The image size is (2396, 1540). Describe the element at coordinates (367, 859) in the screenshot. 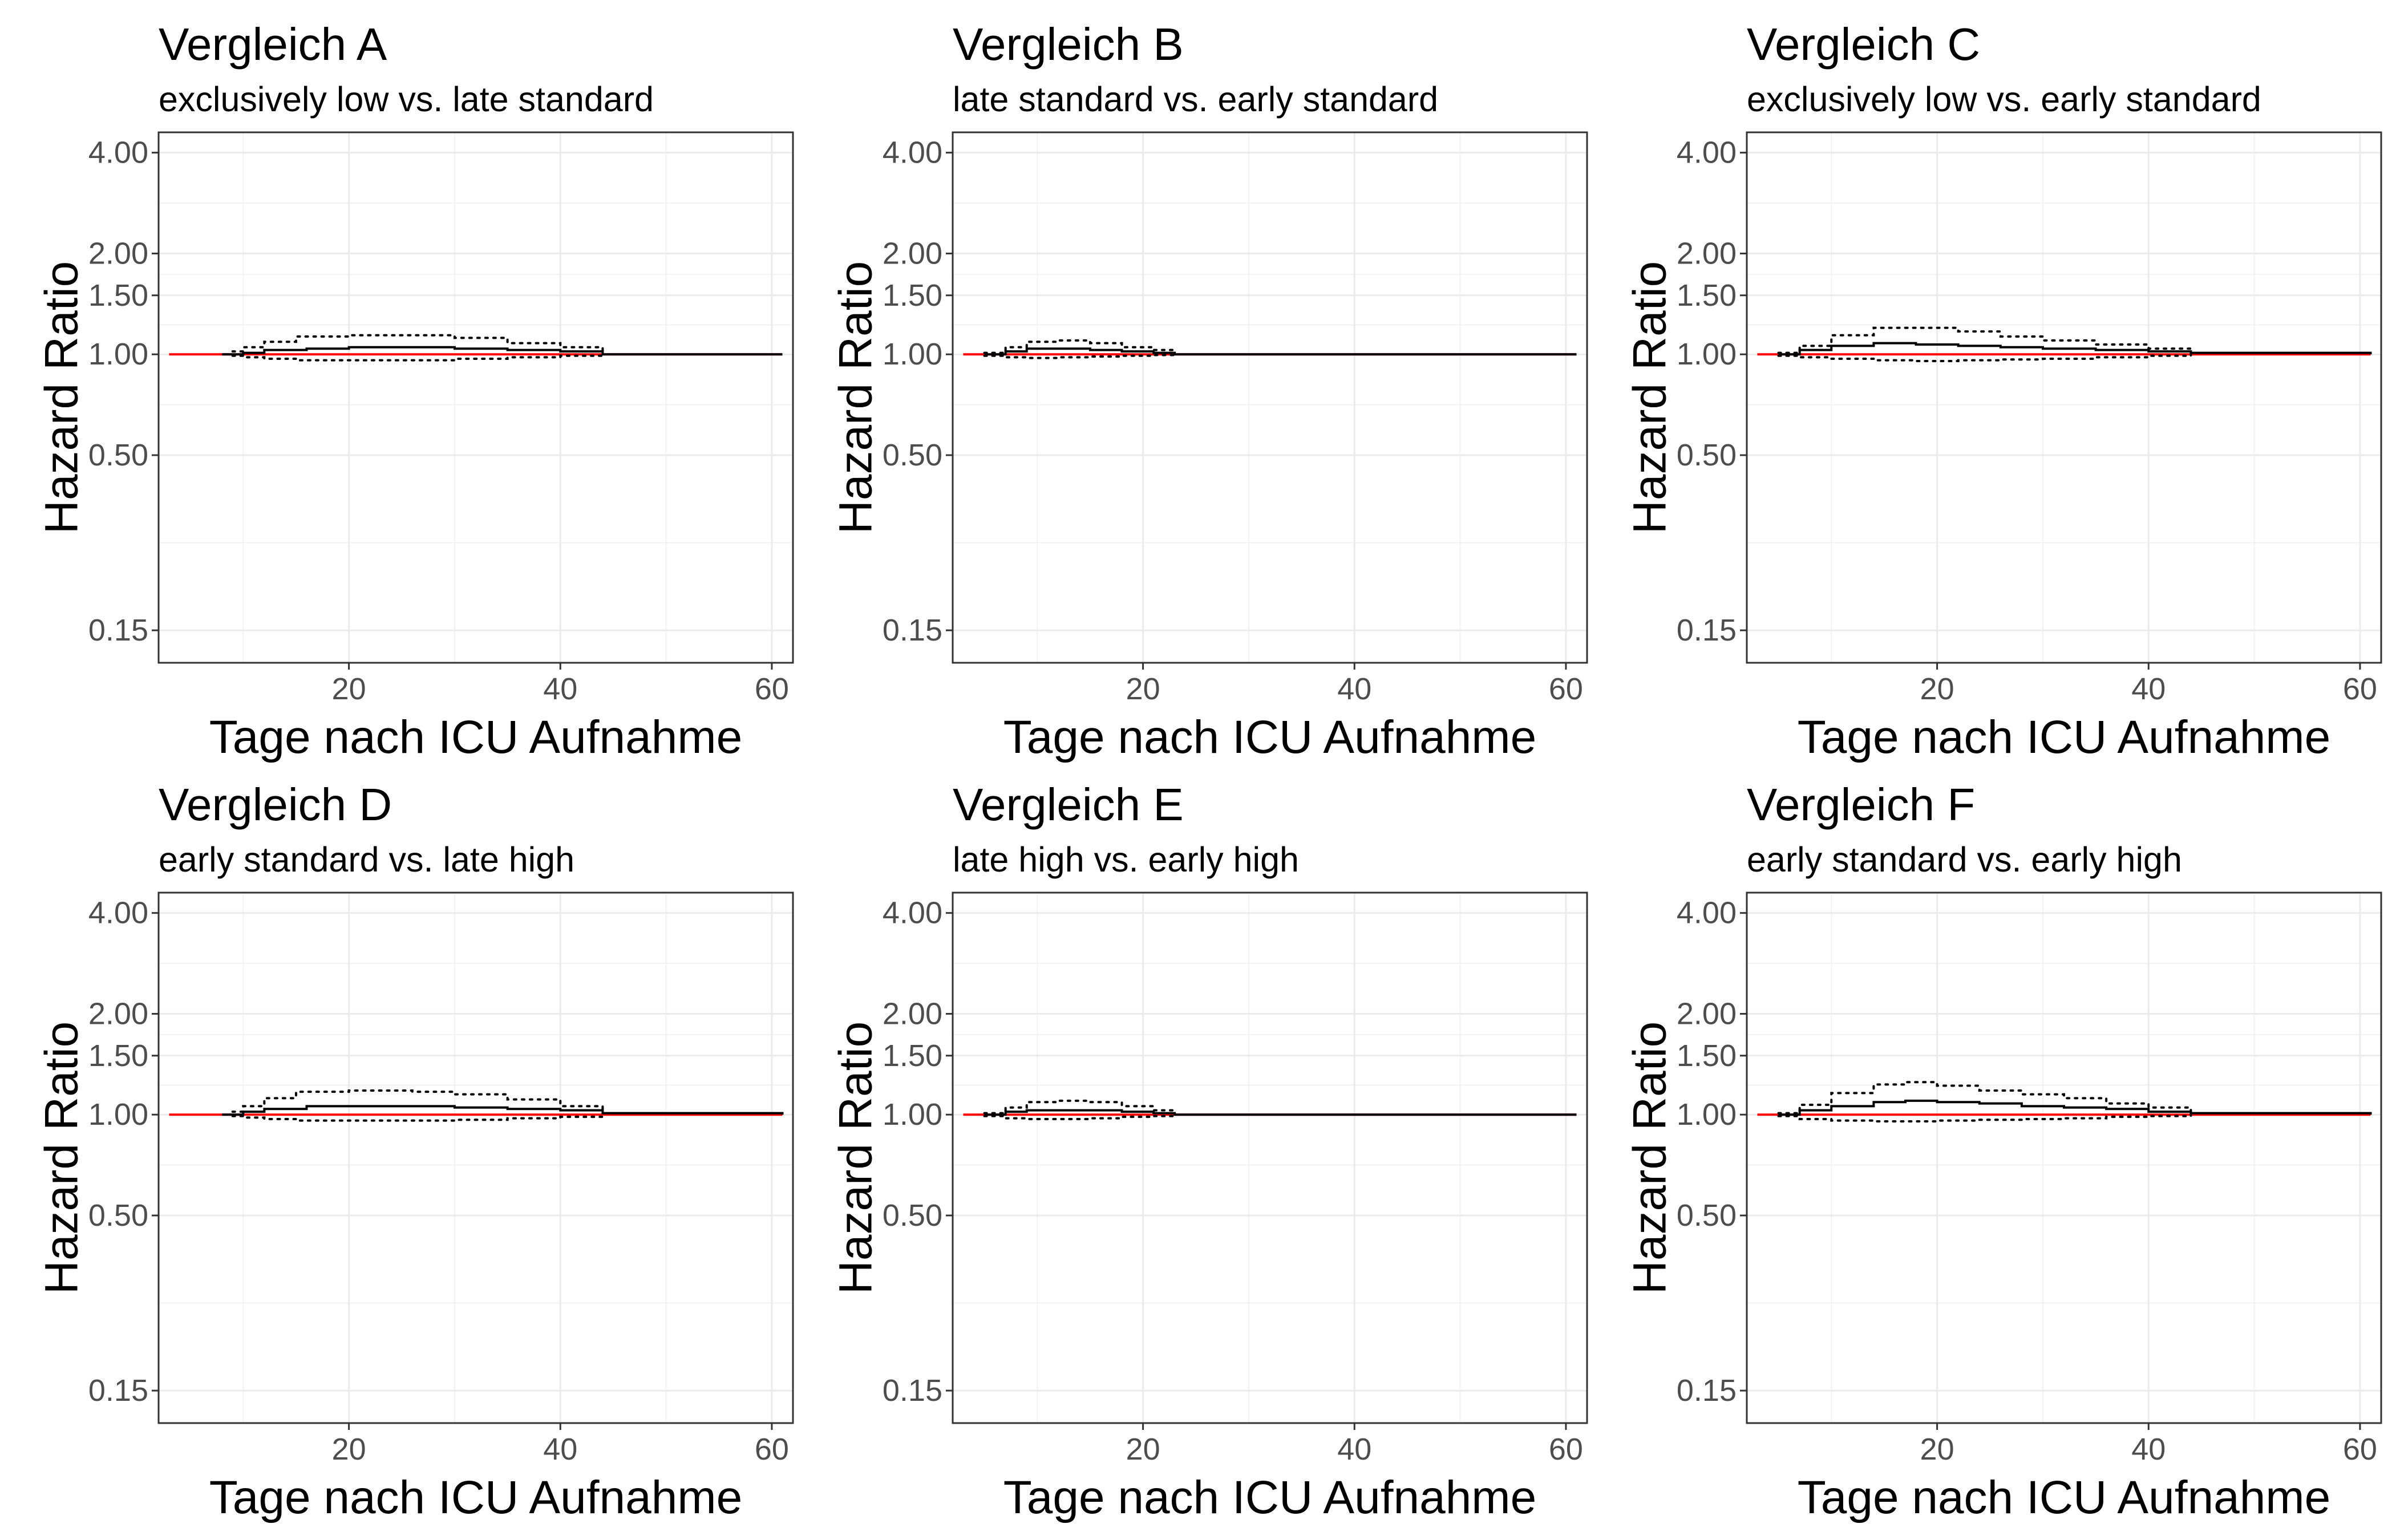

I see `chart-subtitle: early standard vs. late high` at that location.